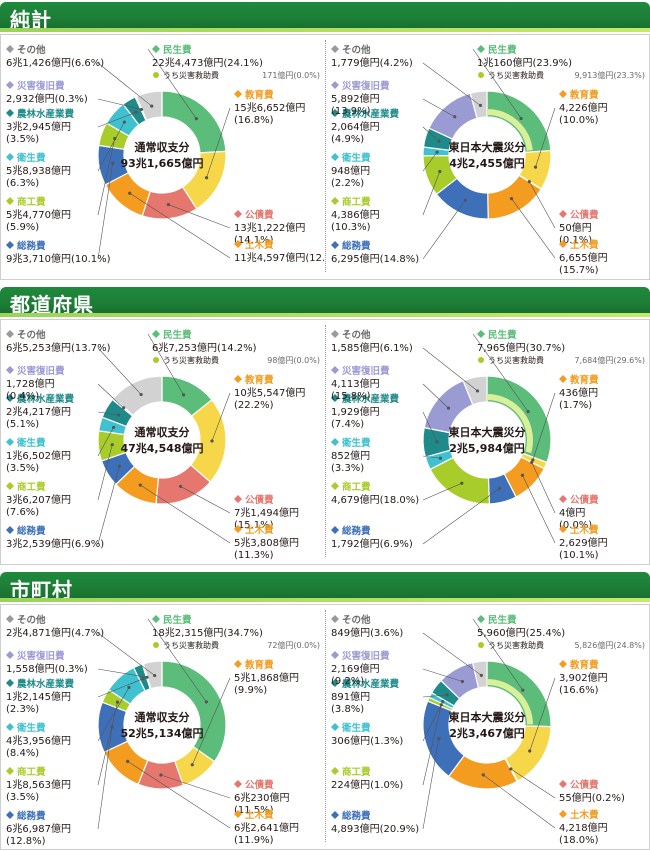 Image resolution: width=650 pixels, height=851 pixels. Describe the element at coordinates (325, 587) in the screenshot. I see `section-header: 市町村` at that location.